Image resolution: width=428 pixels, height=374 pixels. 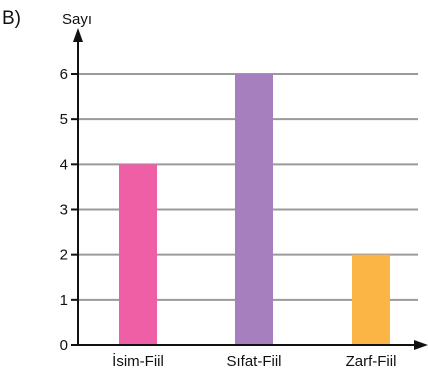 What do you see at coordinates (64, 119) in the screenshot?
I see `y-tick-label: 5` at bounding box center [64, 119].